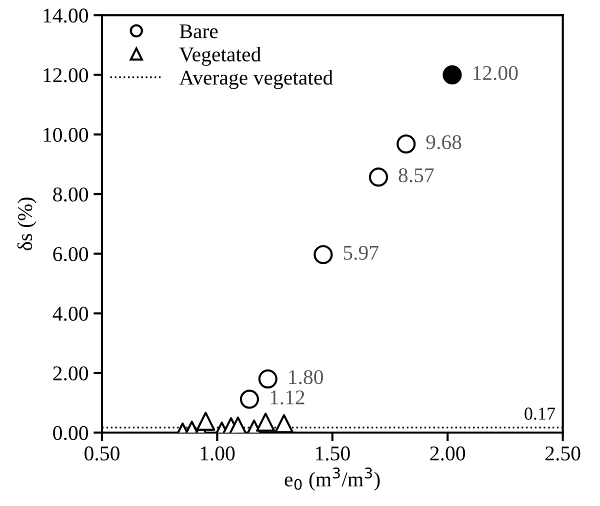 This screenshot has width=600, height=506. What do you see at coordinates (102, 453) in the screenshot?
I see `x-tick-label: 0.50` at bounding box center [102, 453].